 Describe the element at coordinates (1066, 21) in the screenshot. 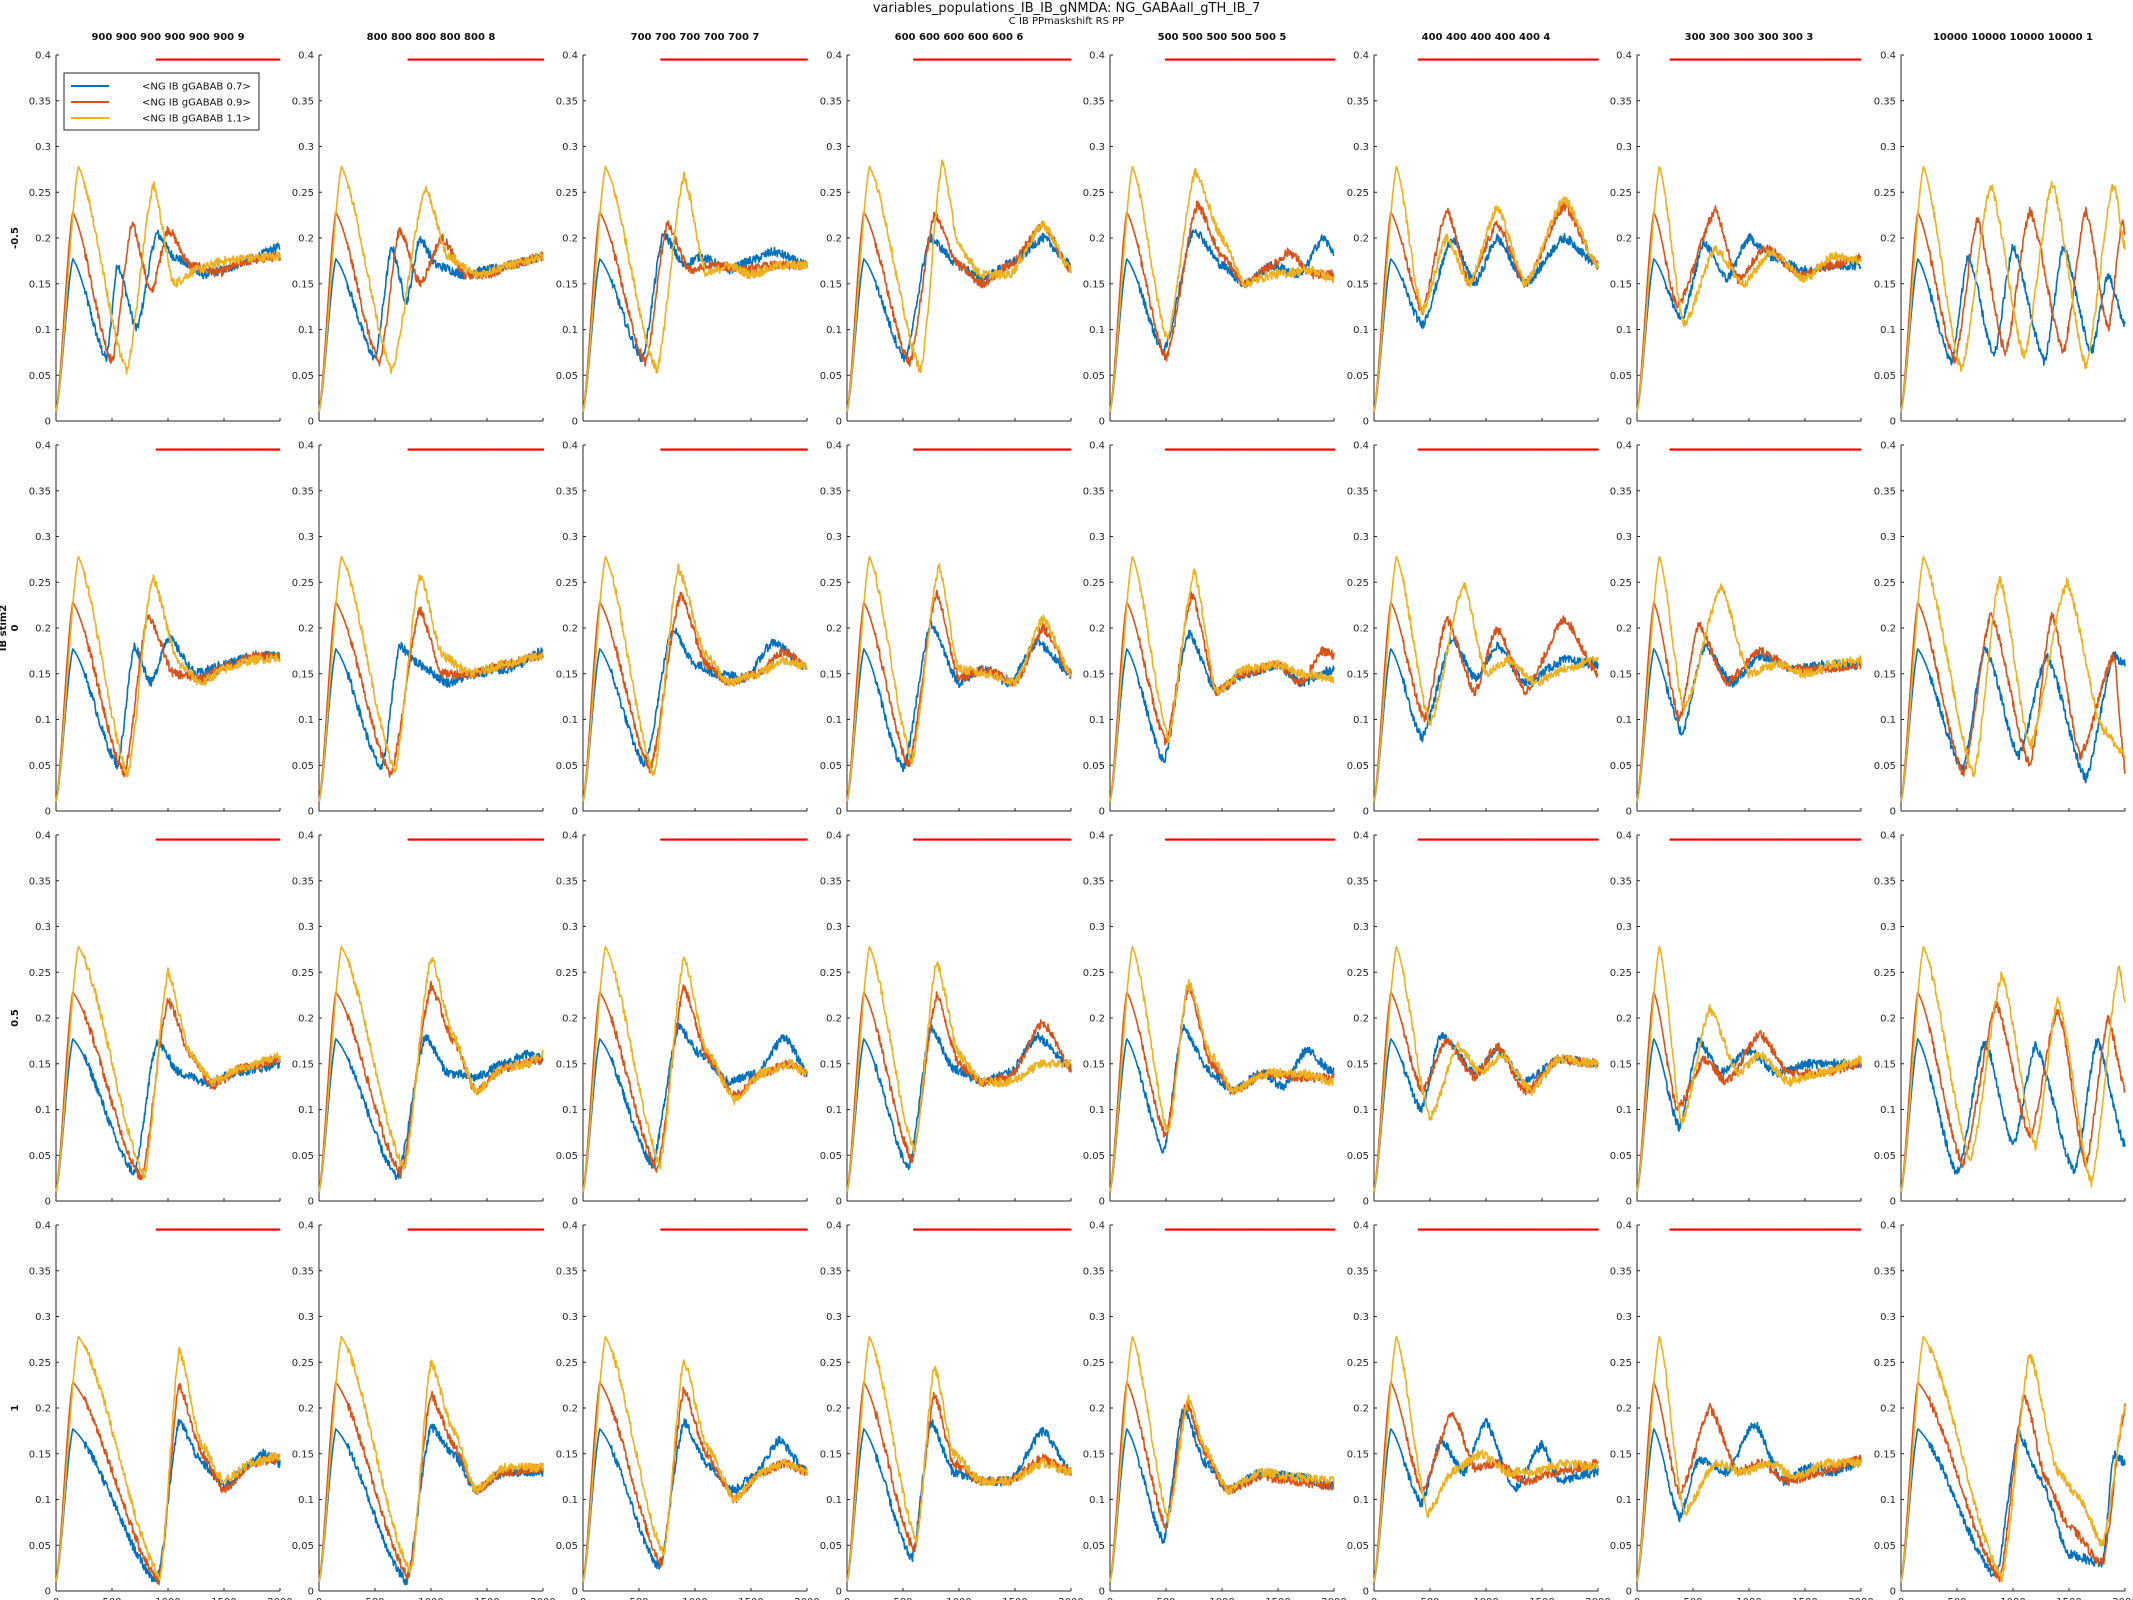

I see `figure-subtitle: C IB PPmaskshift RS PP` at that location.